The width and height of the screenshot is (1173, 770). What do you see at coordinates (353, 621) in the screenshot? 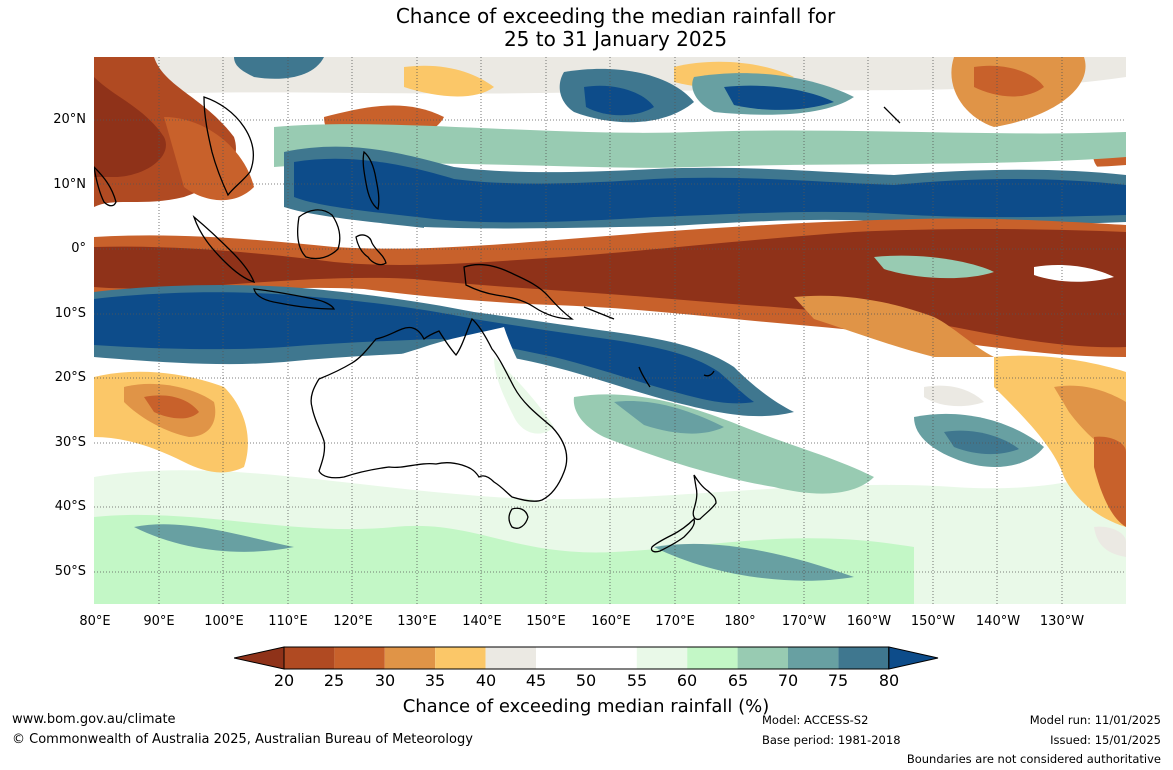
I see `lon-label-120e: 120°E` at bounding box center [353, 621].